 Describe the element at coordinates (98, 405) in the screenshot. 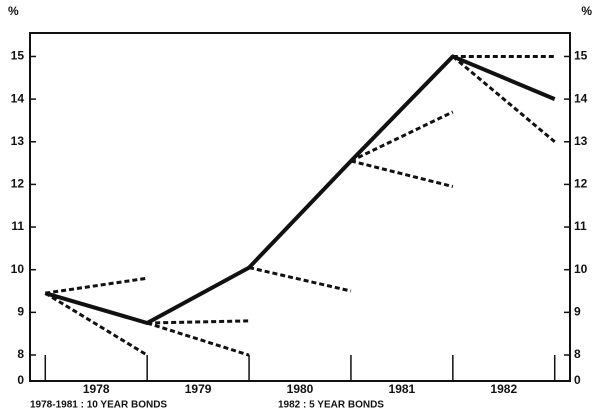

I see `note: 1978-1981 : 10 YEAR BONDS` at that location.